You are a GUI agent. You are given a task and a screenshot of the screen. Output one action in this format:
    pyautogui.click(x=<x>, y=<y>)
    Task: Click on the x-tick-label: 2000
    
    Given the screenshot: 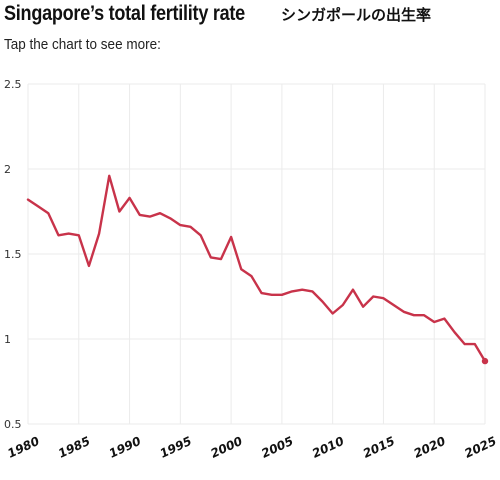 What is the action you would take?
    pyautogui.click(x=226, y=447)
    